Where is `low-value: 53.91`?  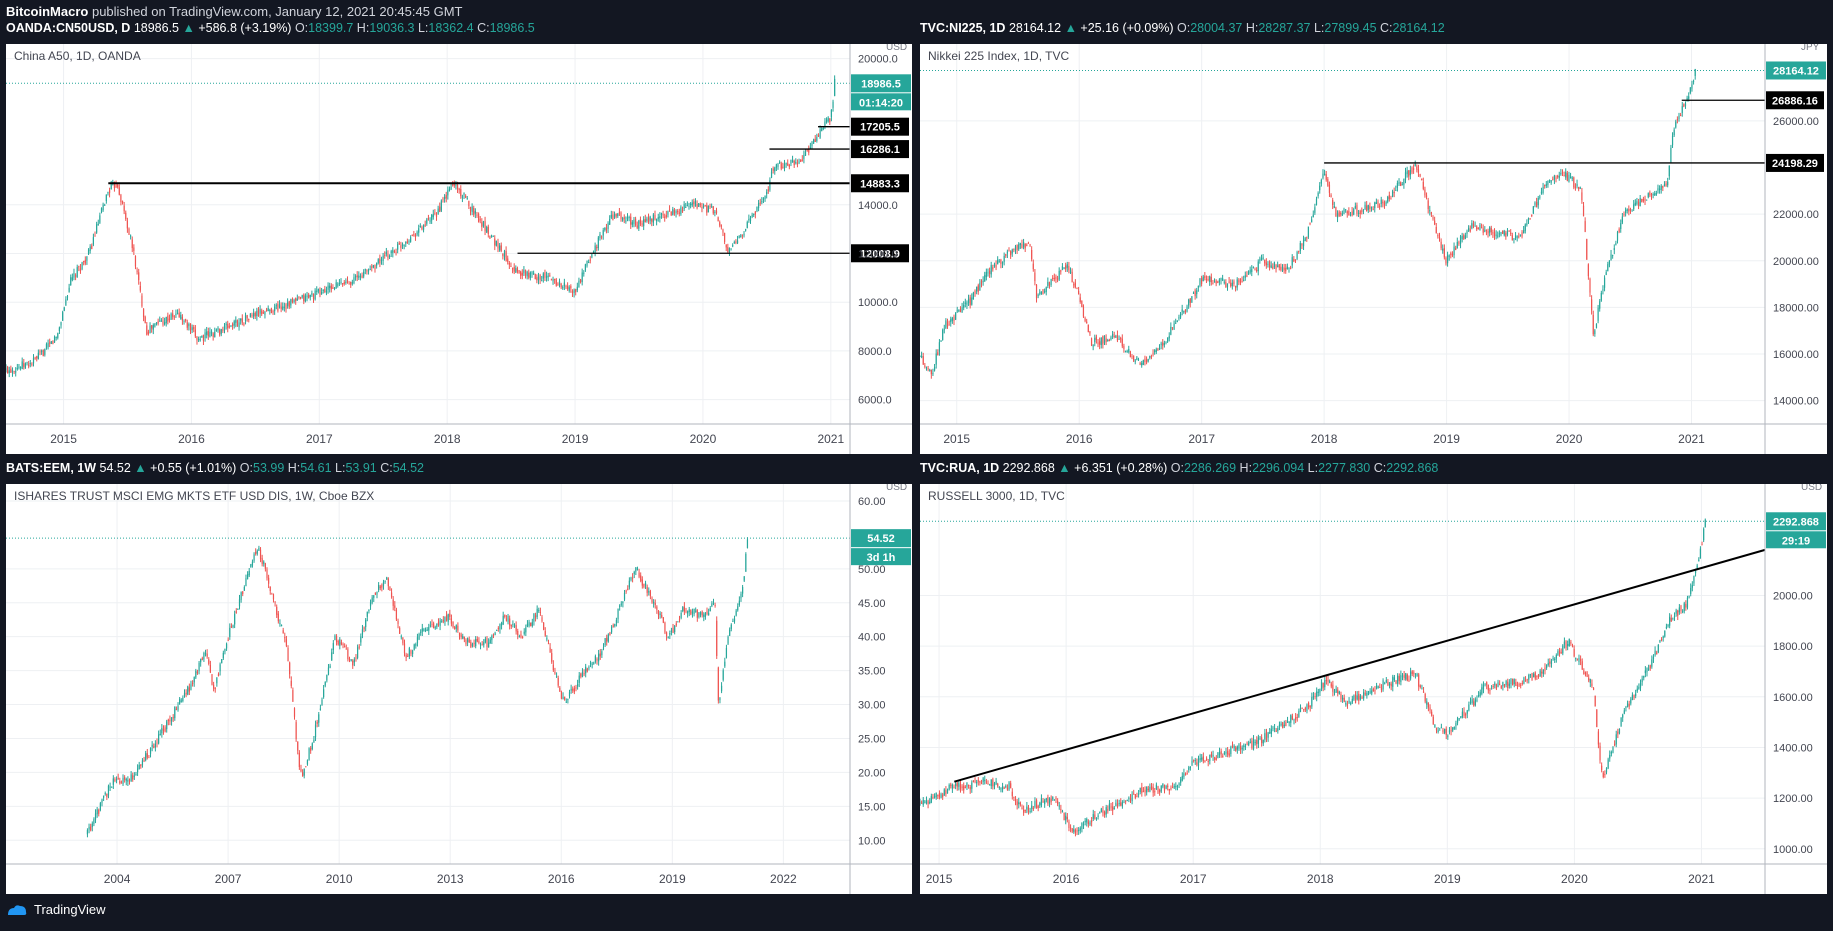
low-value: 53.91 is located at coordinates (361, 468).